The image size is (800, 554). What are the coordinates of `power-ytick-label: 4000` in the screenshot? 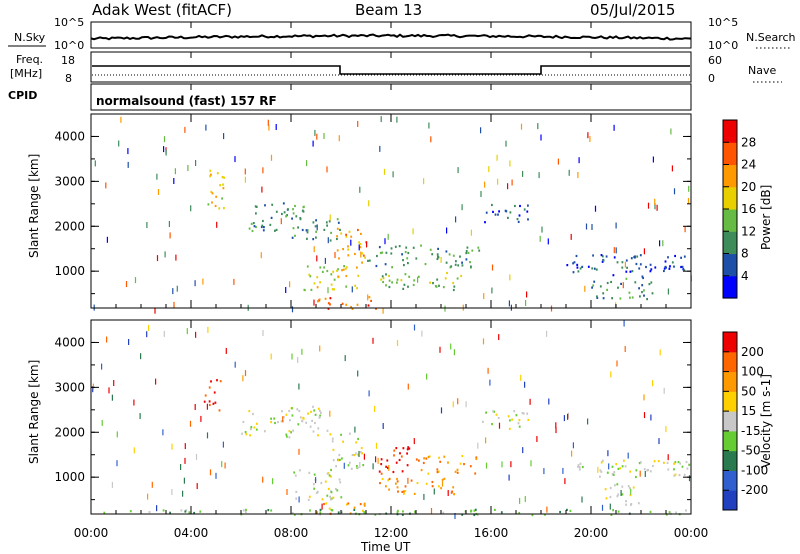 It's located at (69, 136).